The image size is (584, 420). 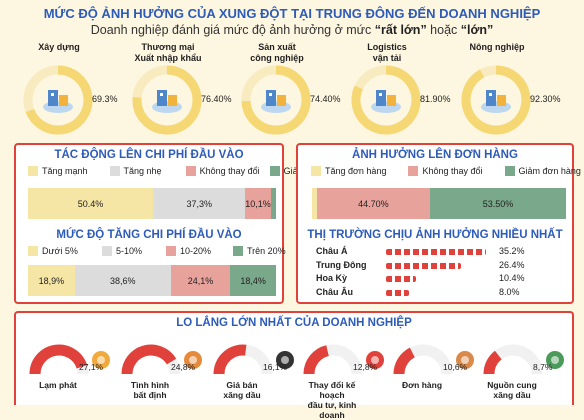 I want to click on legend-label: Giảm đơn hàng, so click(x=549, y=171).